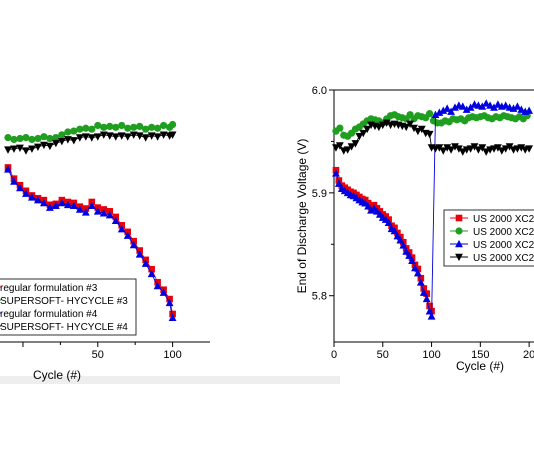 This screenshot has height=467, width=534. I want to click on right-legend-item-2-marker, so click(459, 231).